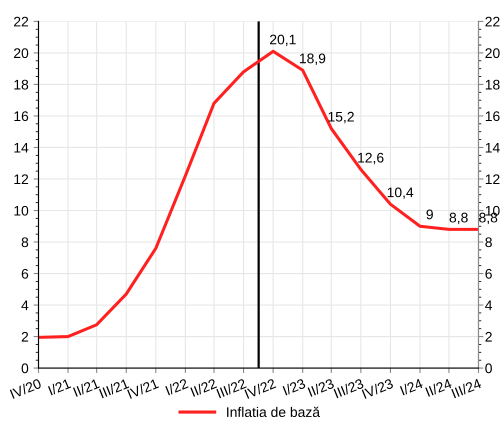 The image size is (500, 428). I want to click on data-label: 20,1, so click(283, 40).